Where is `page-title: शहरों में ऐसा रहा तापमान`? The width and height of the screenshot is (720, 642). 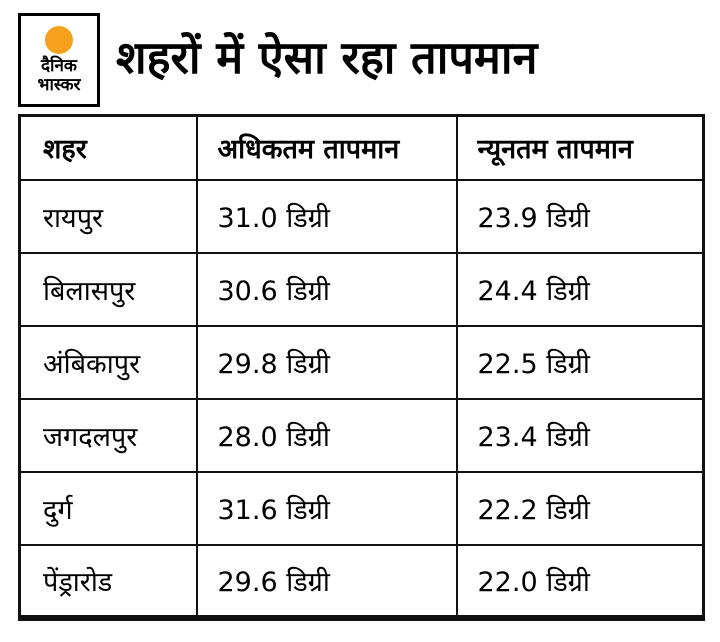 page-title: शहरों में ऐसा रहा तापमान is located at coordinates (327, 58).